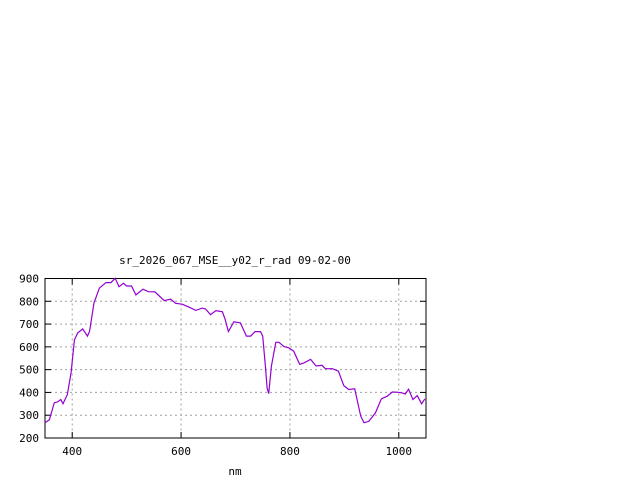  Describe the element at coordinates (290, 451) in the screenshot. I see `x-tick-label: 800` at that location.